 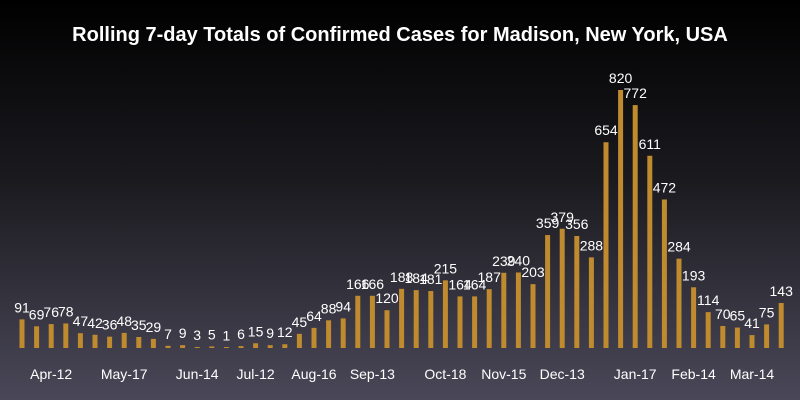 I want to click on data-label-31: 164, so click(x=475, y=284).